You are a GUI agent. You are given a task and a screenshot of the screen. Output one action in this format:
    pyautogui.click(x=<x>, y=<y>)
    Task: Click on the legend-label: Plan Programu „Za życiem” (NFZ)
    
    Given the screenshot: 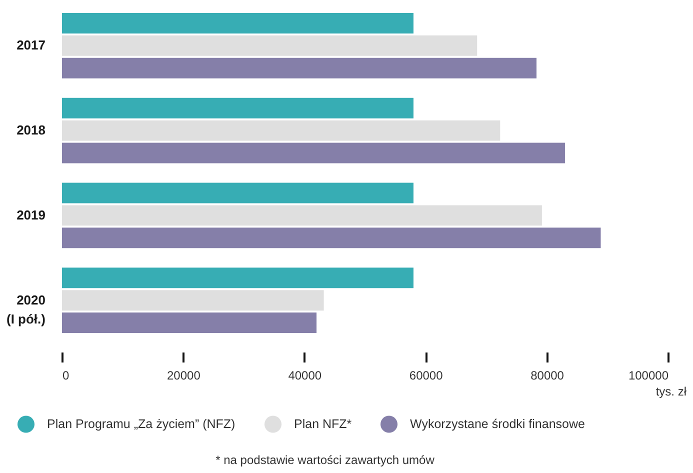 What is the action you would take?
    pyautogui.click(x=141, y=424)
    